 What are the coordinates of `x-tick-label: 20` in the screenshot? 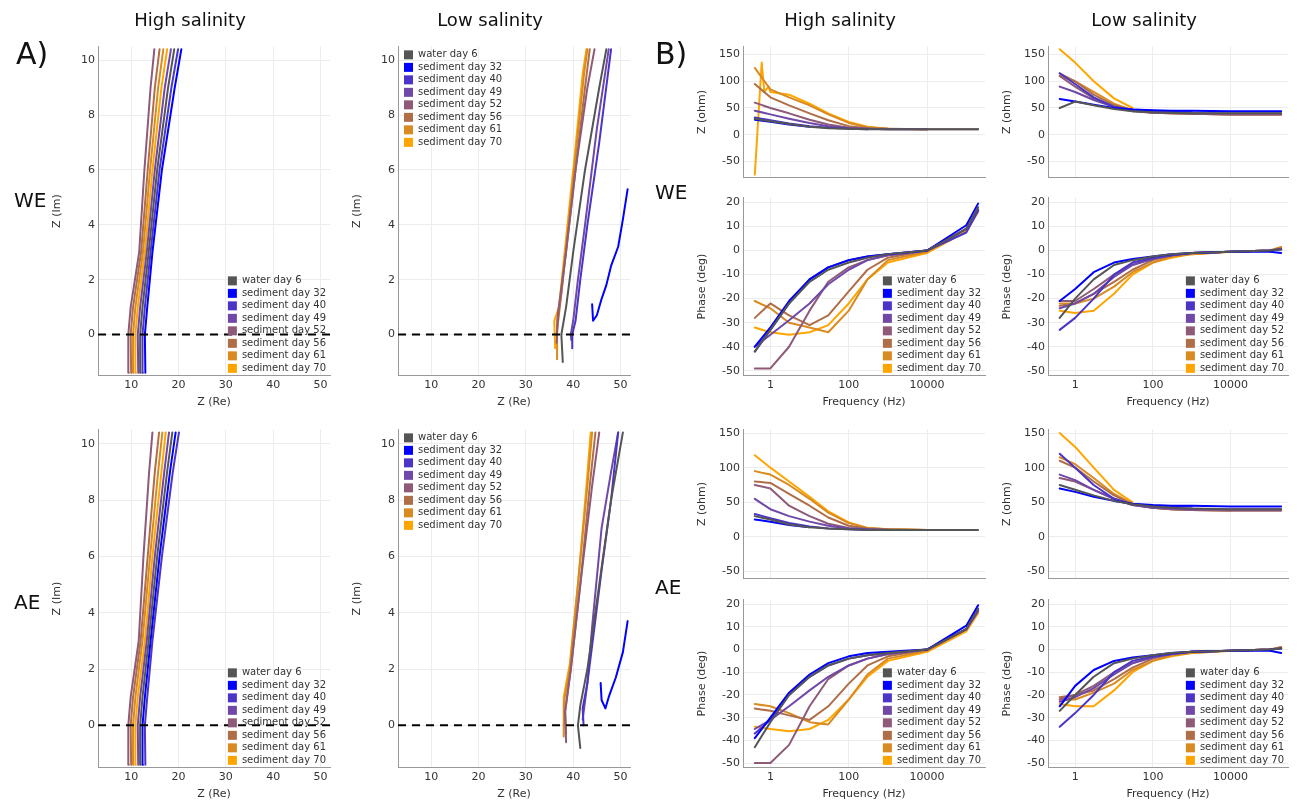 It's located at (178, 777).